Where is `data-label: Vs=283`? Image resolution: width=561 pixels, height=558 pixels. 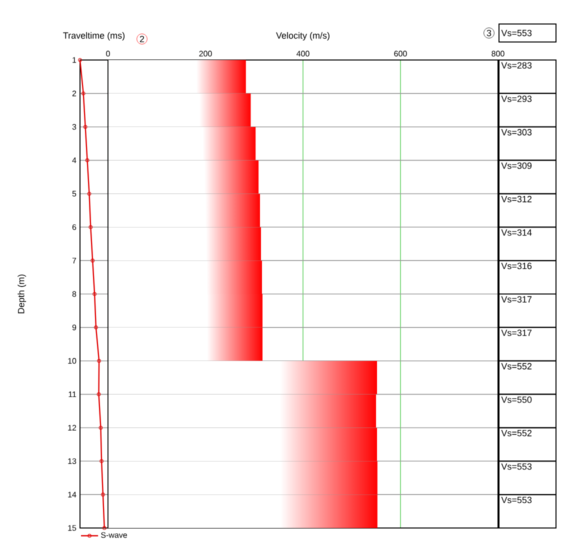 data-label: Vs=283 is located at coordinates (516, 65).